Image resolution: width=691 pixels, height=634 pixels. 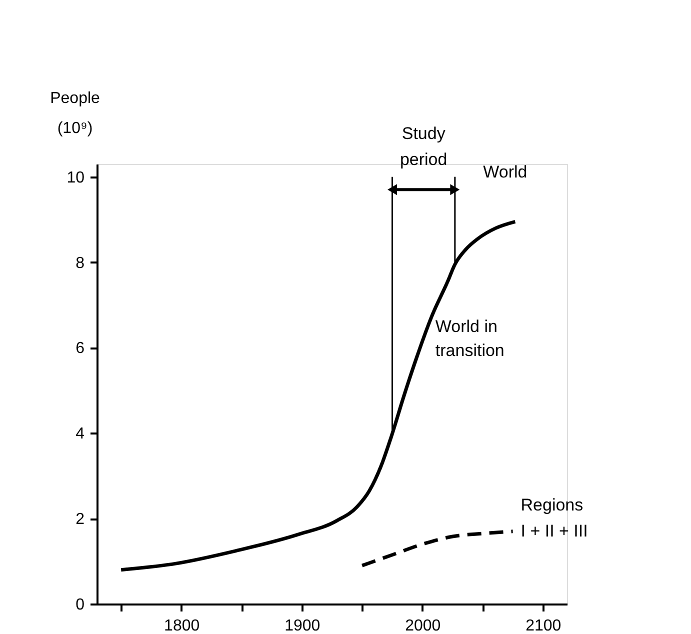 What do you see at coordinates (80, 349) in the screenshot?
I see `y-tick-label: 6` at bounding box center [80, 349].